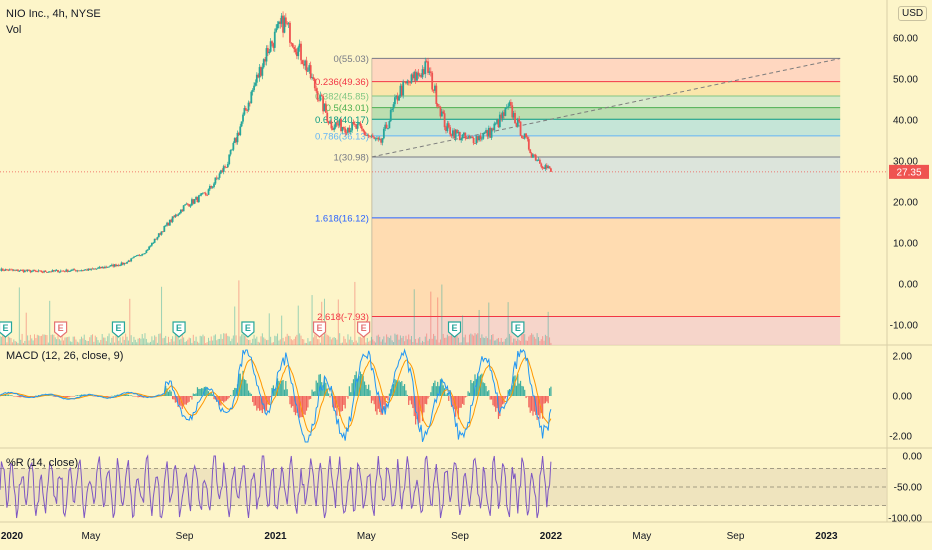 This screenshot has width=932, height=550. I want to click on time-tick-4: May, so click(366, 536).